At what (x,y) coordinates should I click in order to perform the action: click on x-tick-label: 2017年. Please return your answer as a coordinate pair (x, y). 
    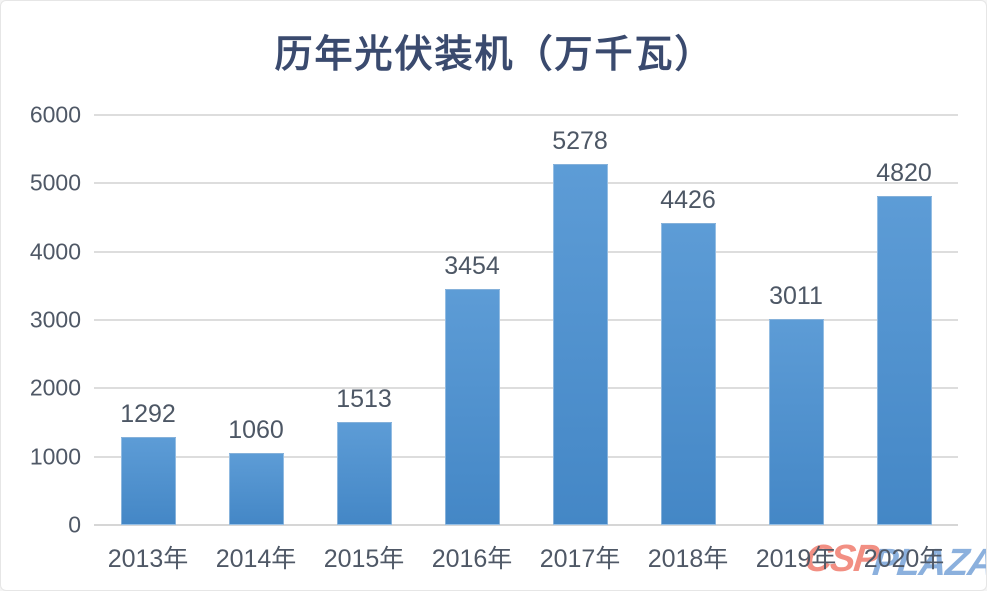
    Looking at the image, I should click on (580, 559).